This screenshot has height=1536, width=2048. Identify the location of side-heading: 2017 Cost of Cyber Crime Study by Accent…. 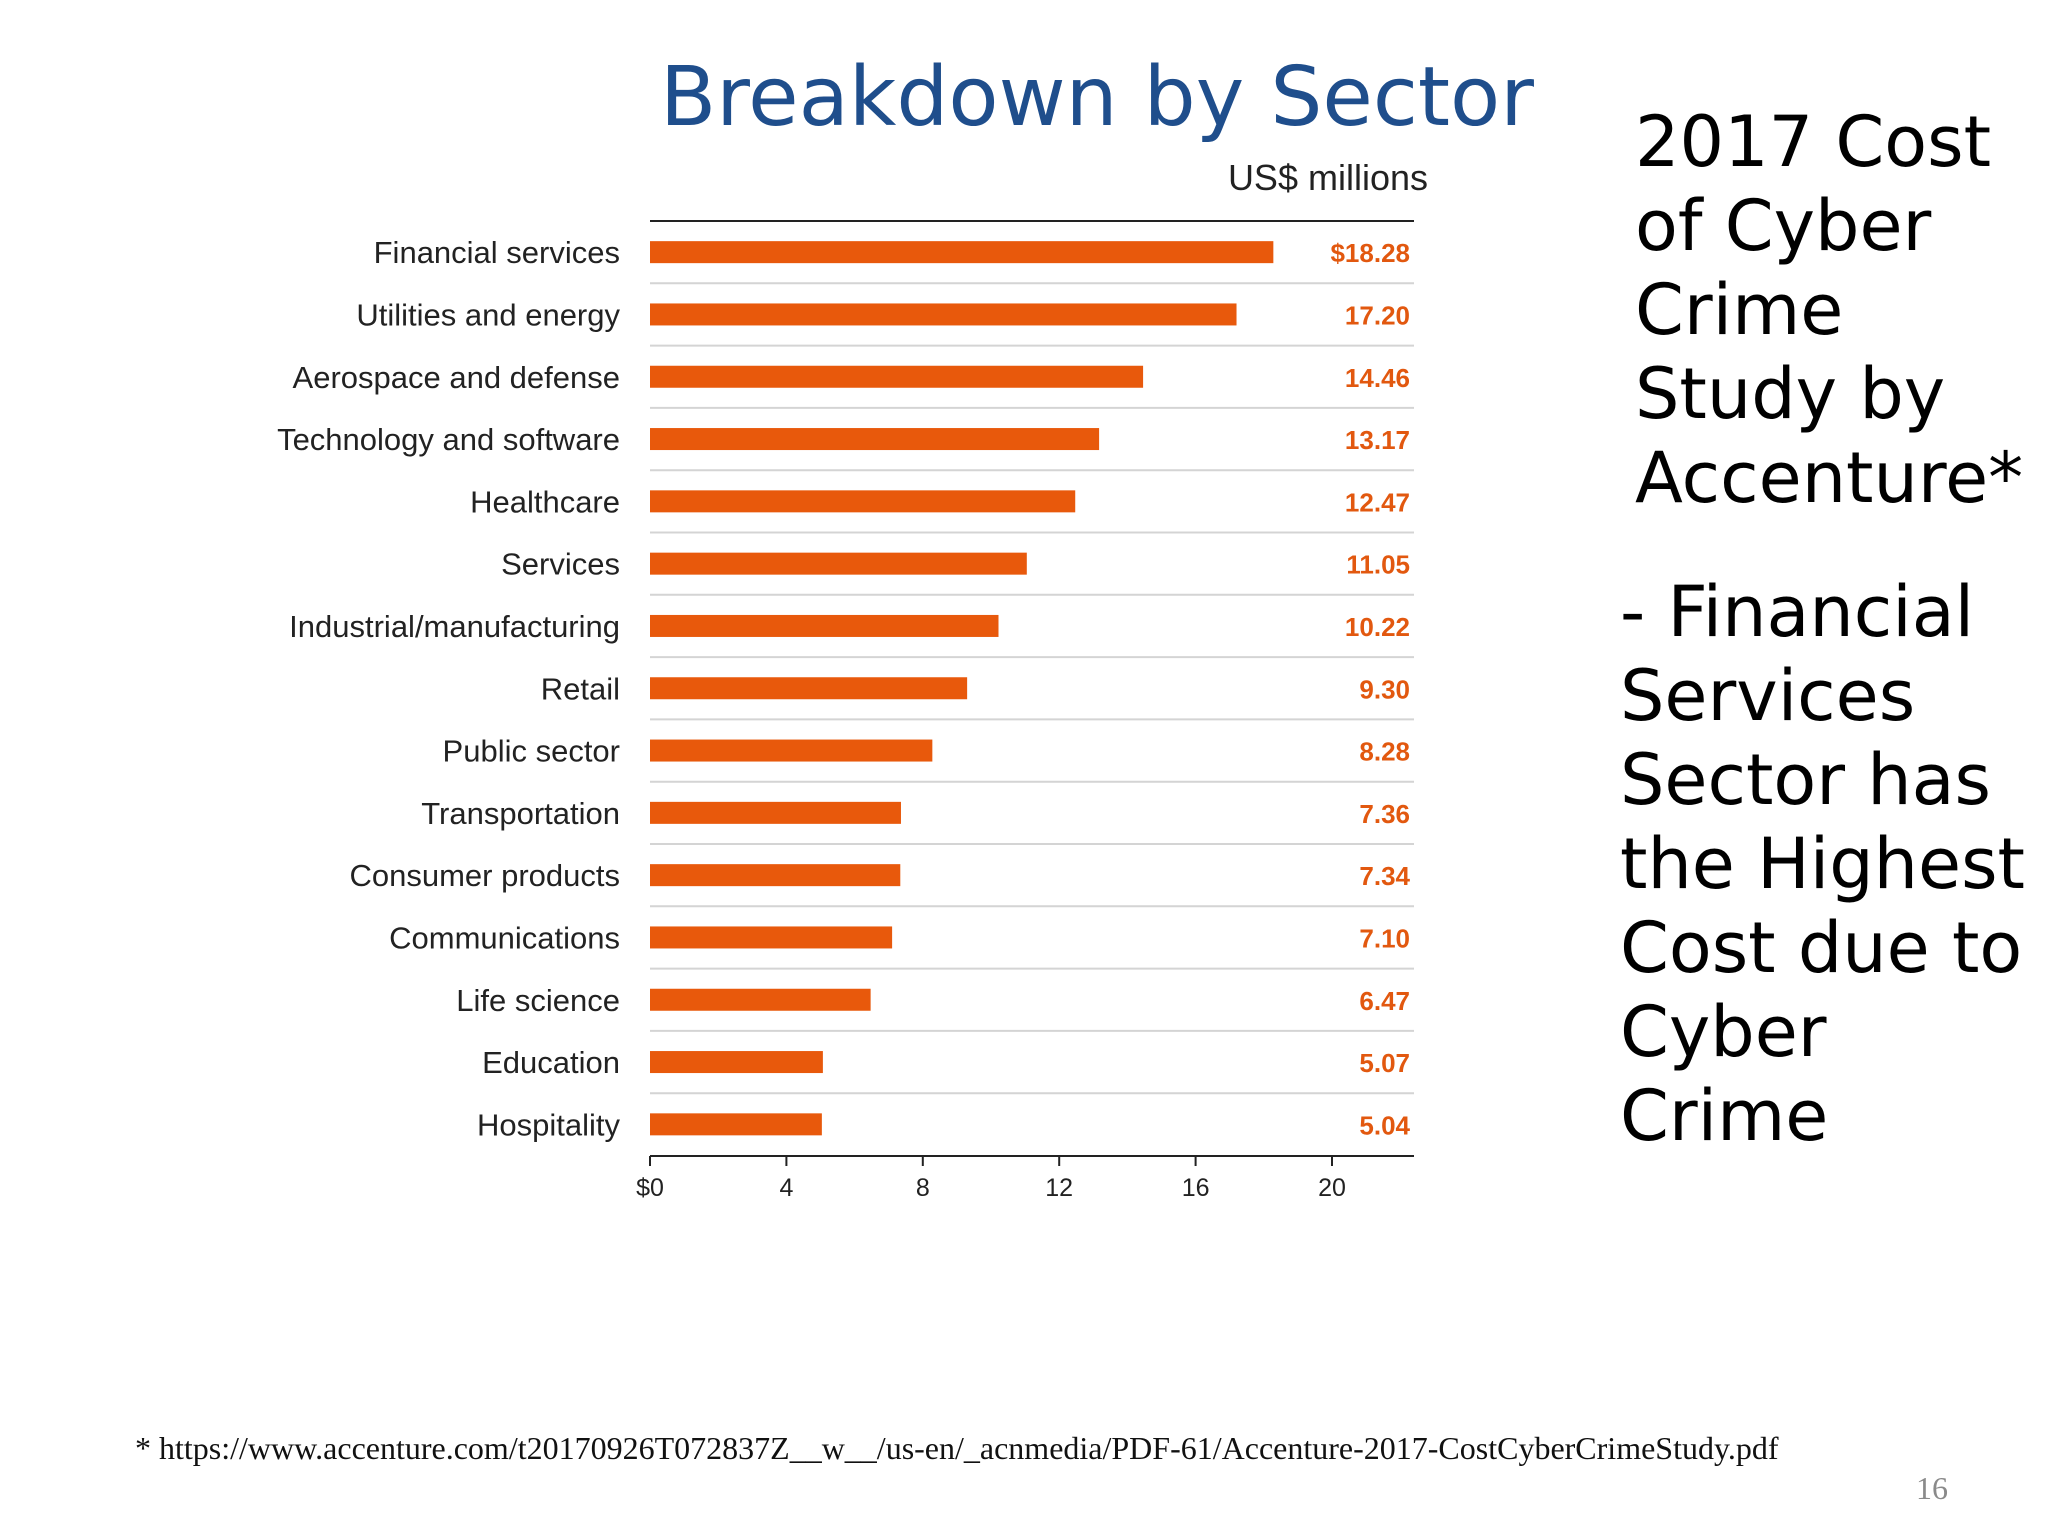
(1829, 310).